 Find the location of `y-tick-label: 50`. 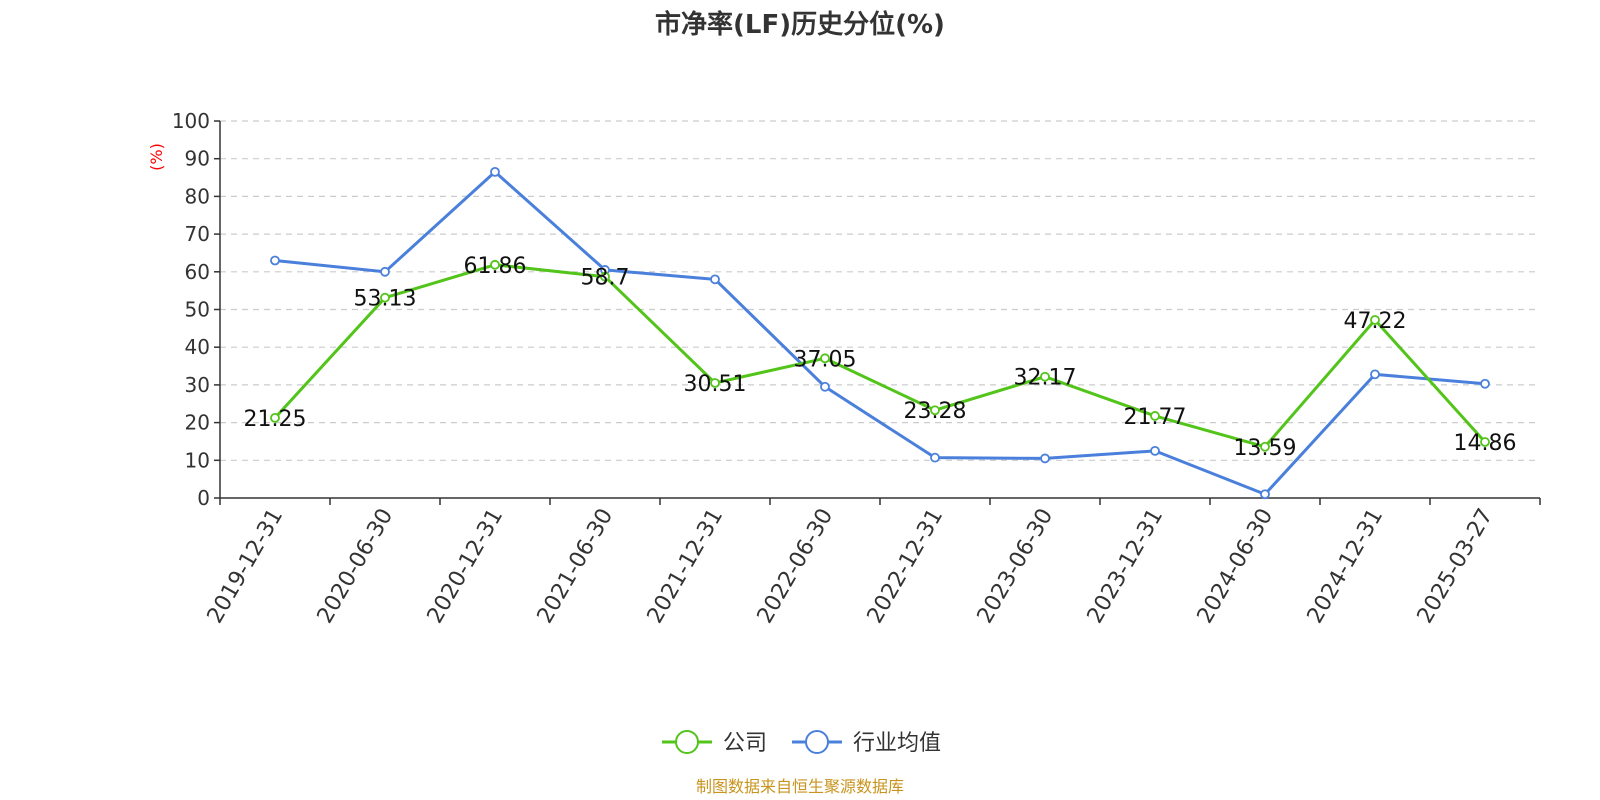

y-tick-label: 50 is located at coordinates (197, 310).